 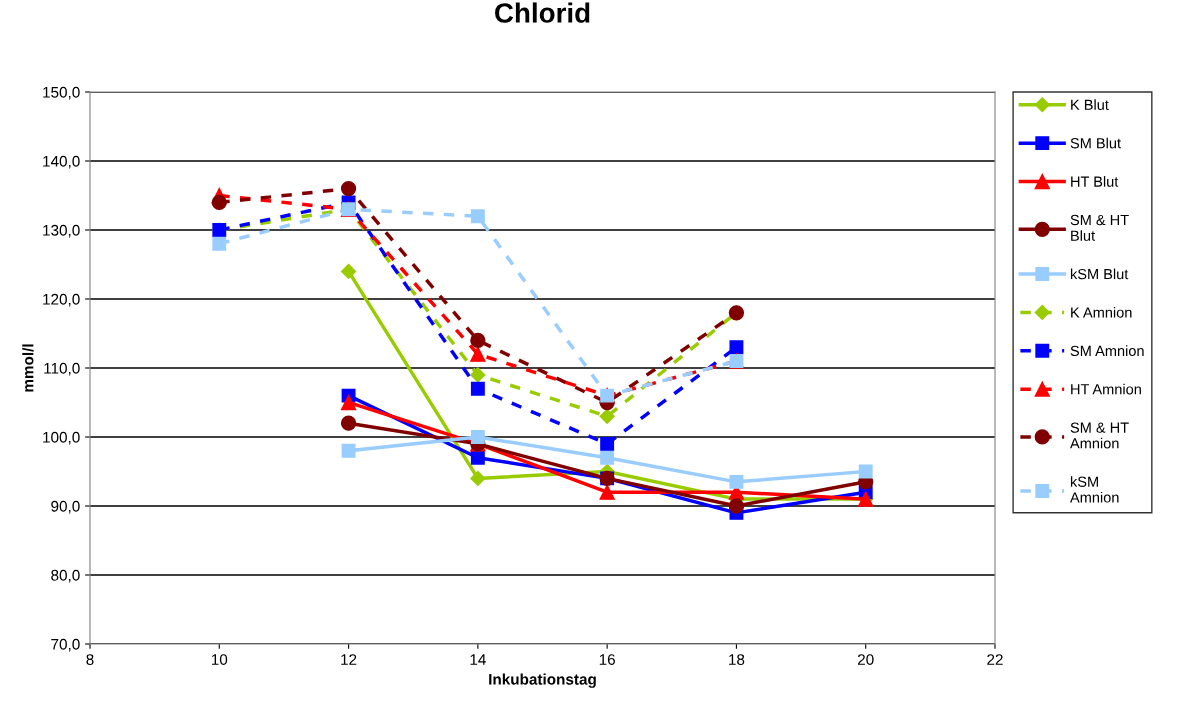 What do you see at coordinates (65, 576) in the screenshot?
I see `y-tick-label: 80,0` at bounding box center [65, 576].